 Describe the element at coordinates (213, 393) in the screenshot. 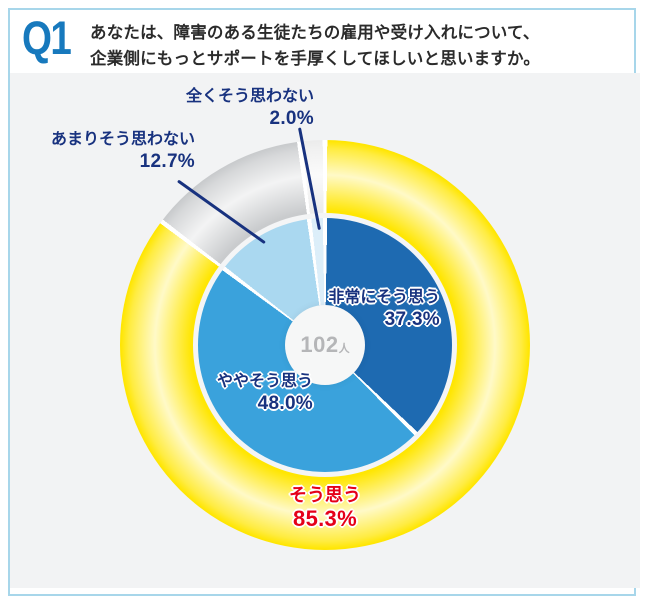

I see `label-somewhat-agree: ややそう思う 48.0%` at that location.